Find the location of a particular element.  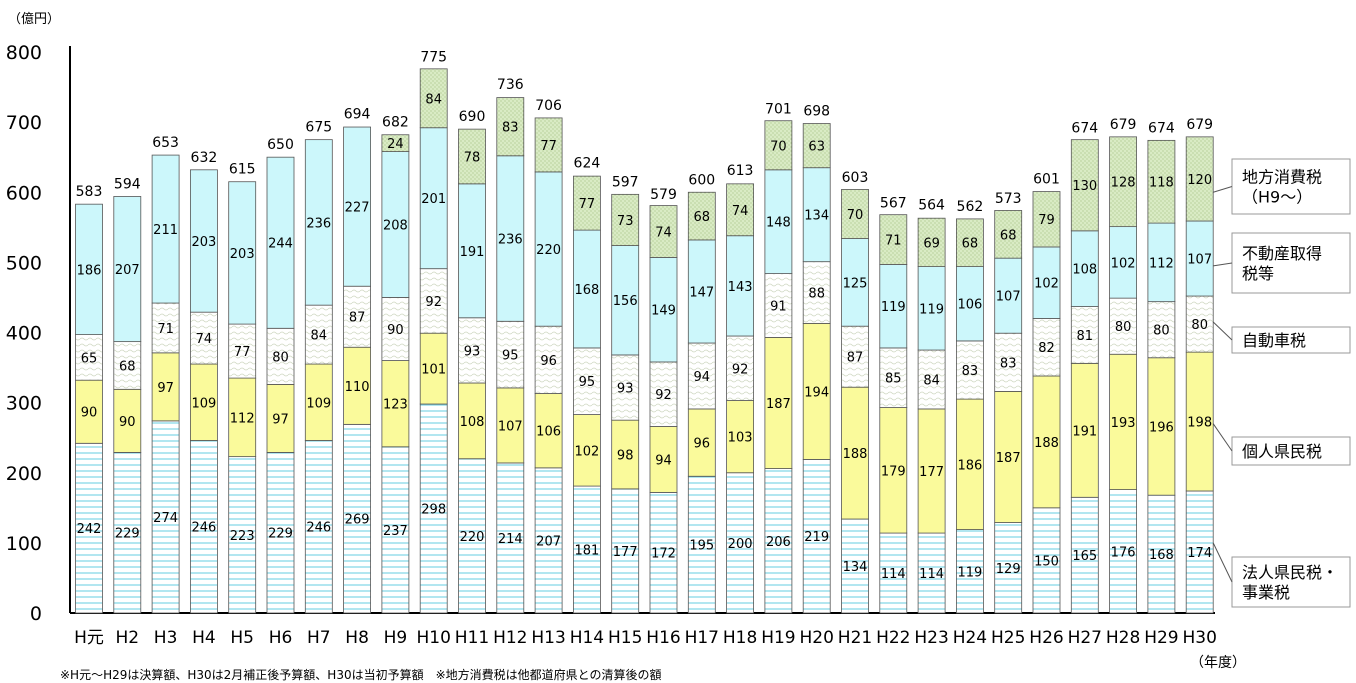

segment-value-label: 176 is located at coordinates (1123, 552).